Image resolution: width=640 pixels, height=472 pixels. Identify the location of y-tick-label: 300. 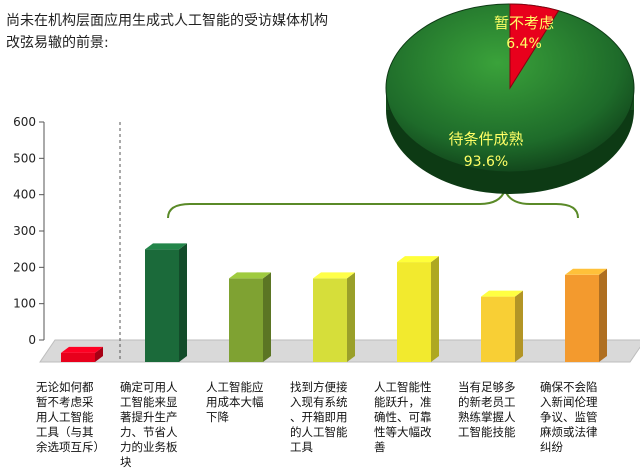
(24, 231).